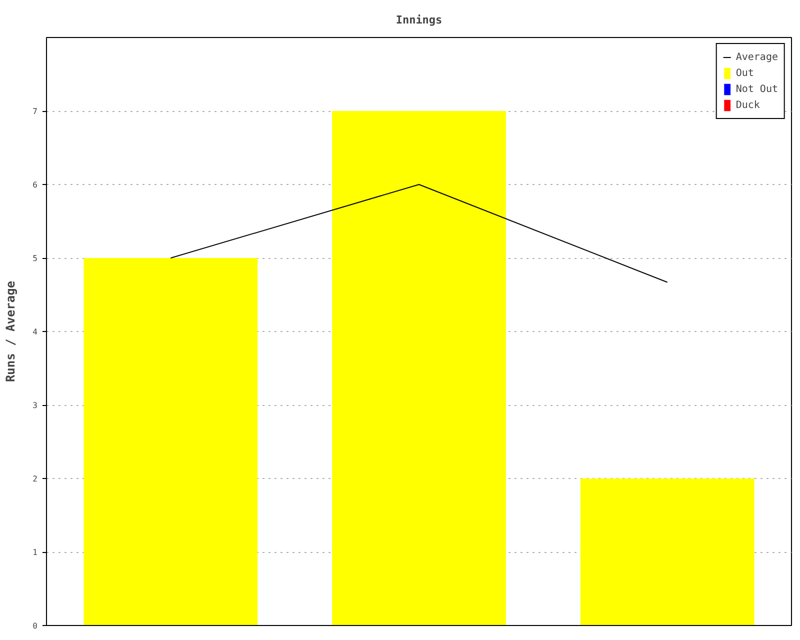 This screenshot has height=640, width=800. Describe the element at coordinates (11, 331) in the screenshot. I see `y-axis-title: Runs / Average` at that location.